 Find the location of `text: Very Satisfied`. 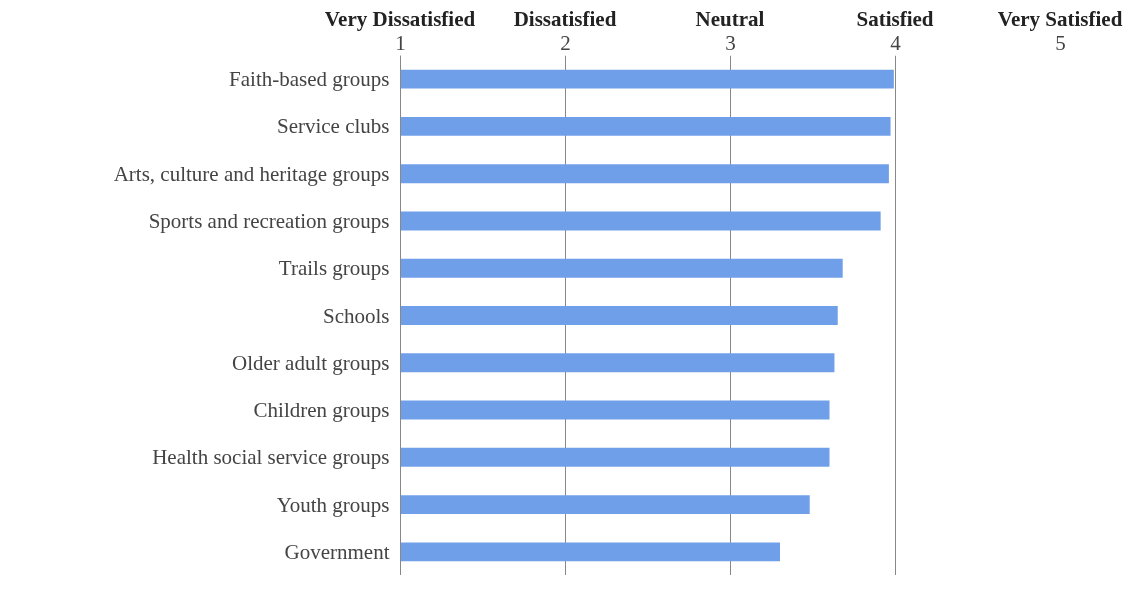

text: Very Satisfied is located at coordinates (1060, 19).